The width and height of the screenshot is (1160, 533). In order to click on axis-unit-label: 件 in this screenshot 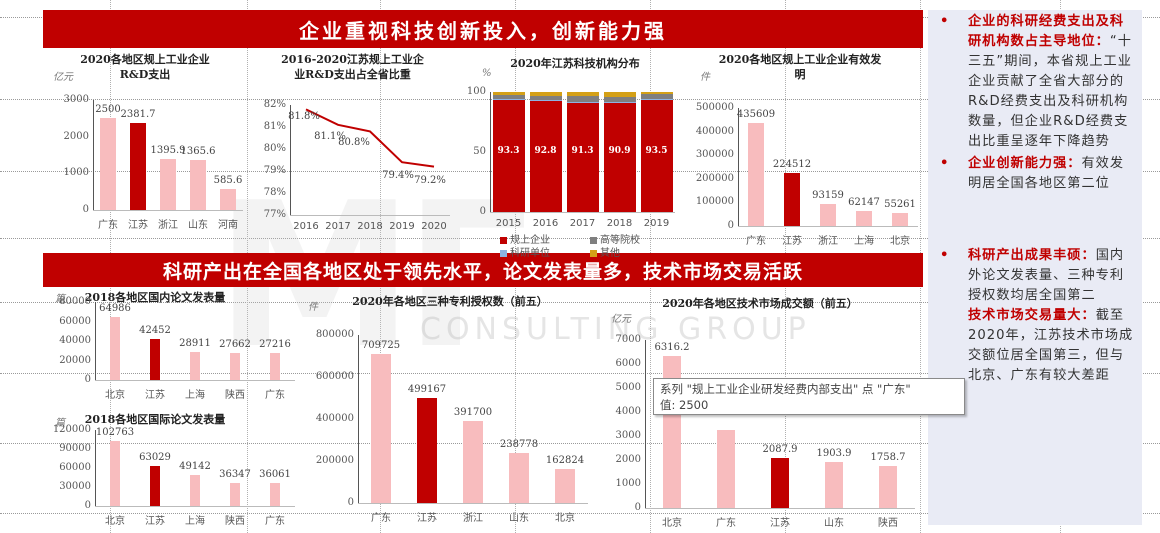, I will do `click(313, 307)`.